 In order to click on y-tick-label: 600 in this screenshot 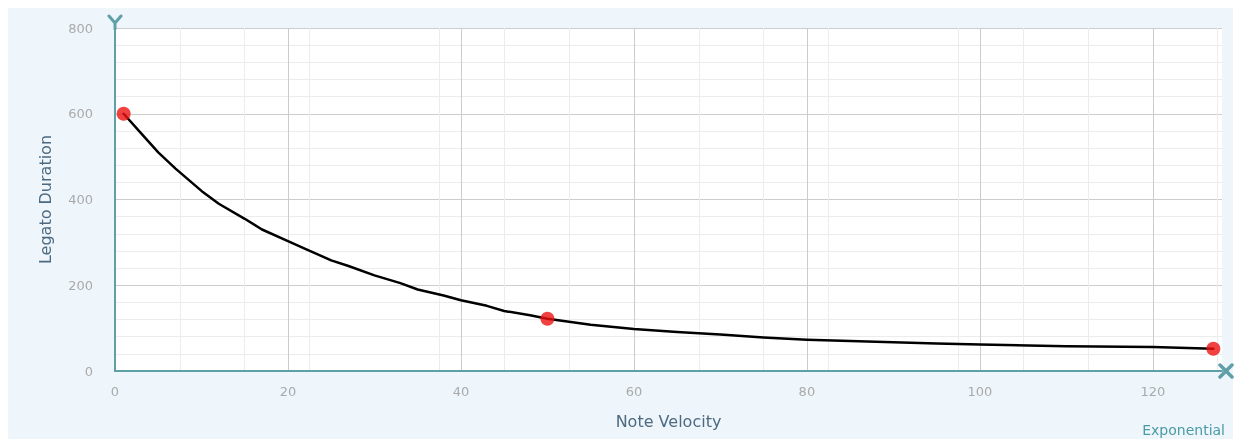, I will do `click(80, 114)`.